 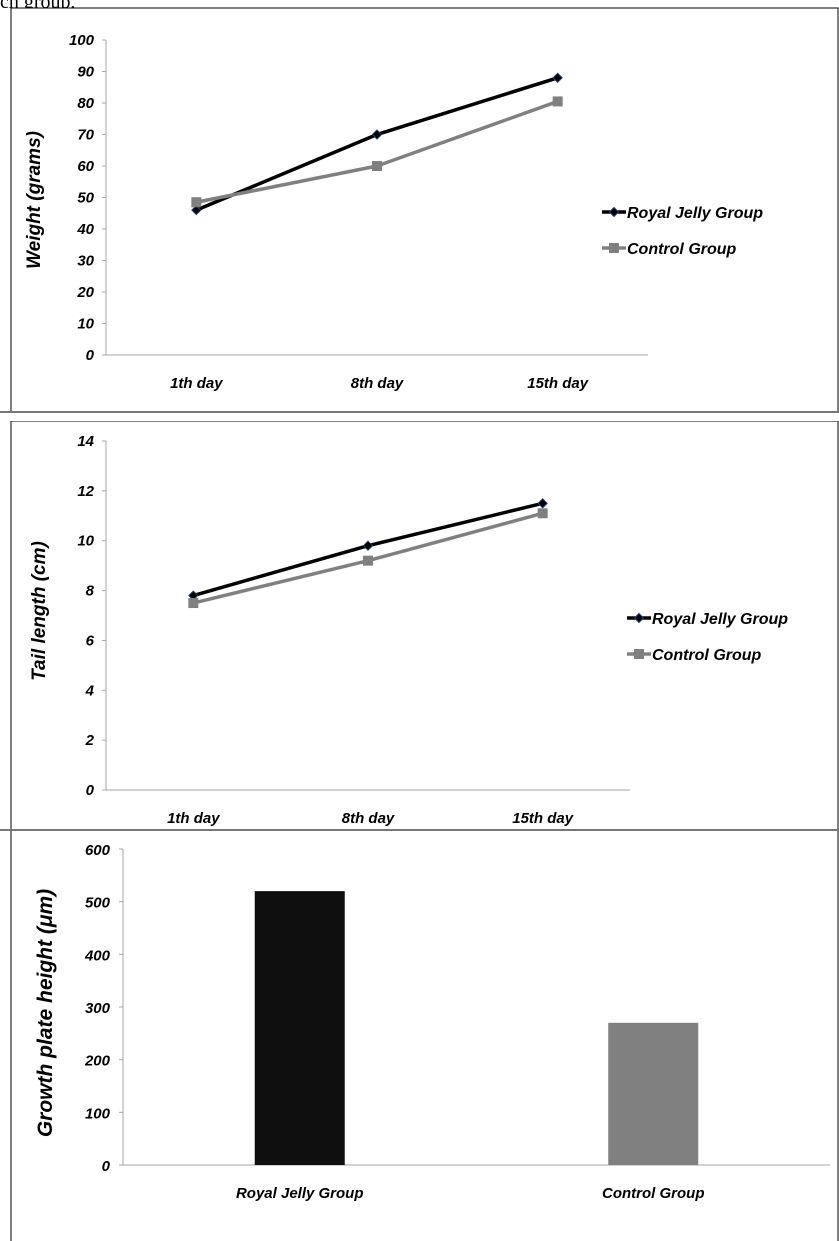 I want to click on y-tick-label: 20, so click(x=85, y=292).